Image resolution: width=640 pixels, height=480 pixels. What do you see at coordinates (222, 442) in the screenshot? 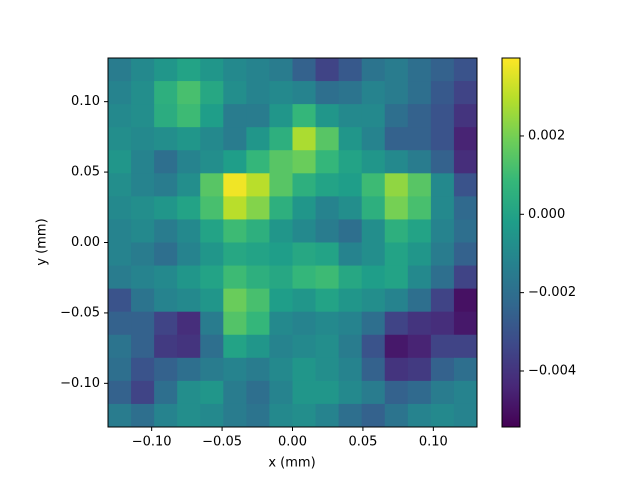
I see `x-tick-label: −0.05` at bounding box center [222, 442].